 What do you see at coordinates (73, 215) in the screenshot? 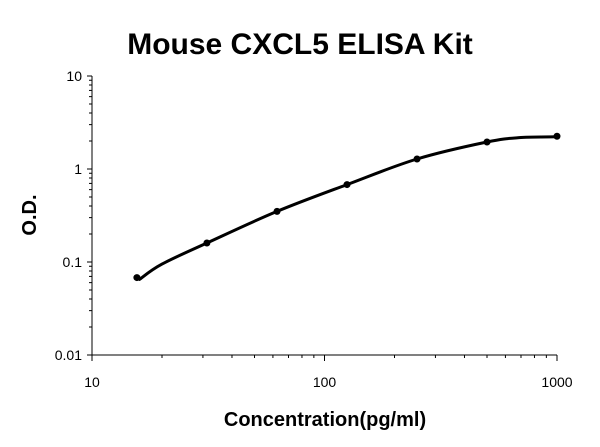
I see `y-ticks: 0.01 0.1 1 10` at bounding box center [73, 215].